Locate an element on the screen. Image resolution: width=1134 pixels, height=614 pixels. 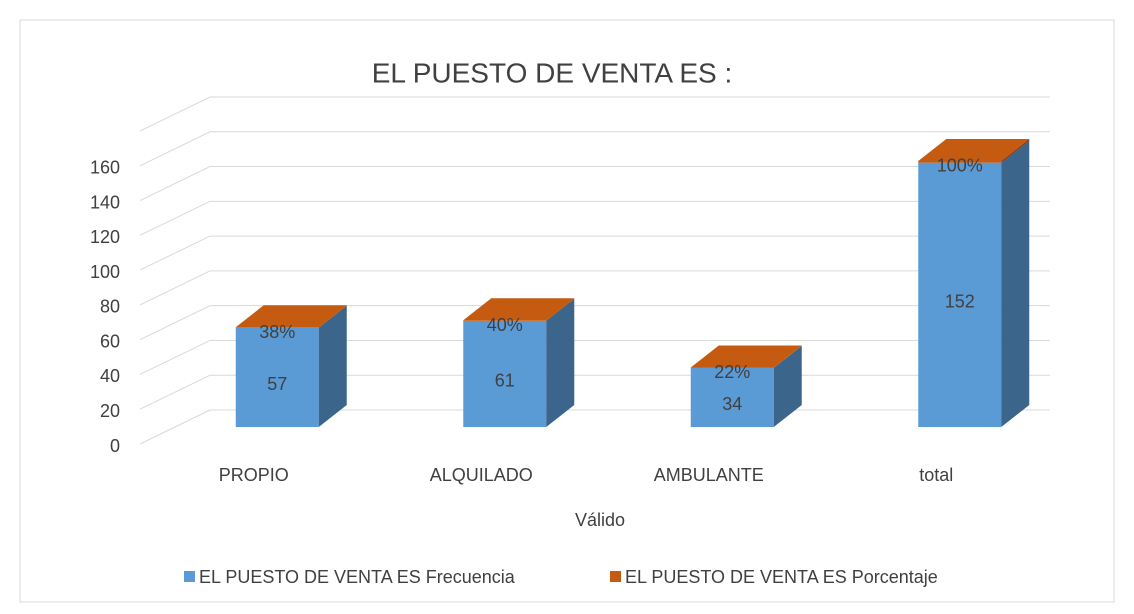
legend-label: EL PUESTO DE VENTA ES Frecuencia is located at coordinates (357, 577).